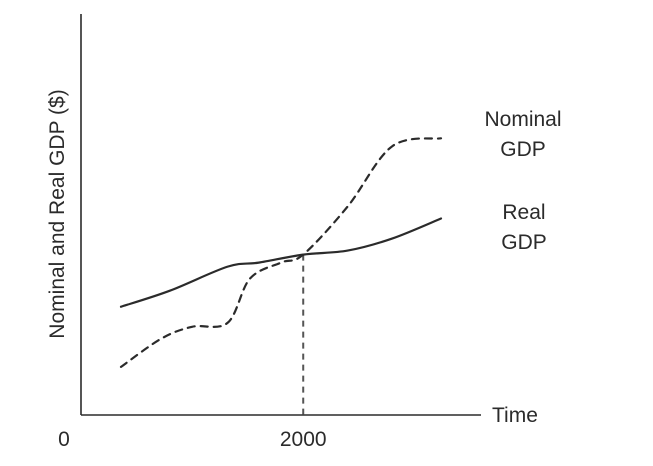 Image resolution: width=653 pixels, height=466 pixels. Describe the element at coordinates (523, 212) in the screenshot. I see `series-label-real-gdp-line-1: Real` at that location.